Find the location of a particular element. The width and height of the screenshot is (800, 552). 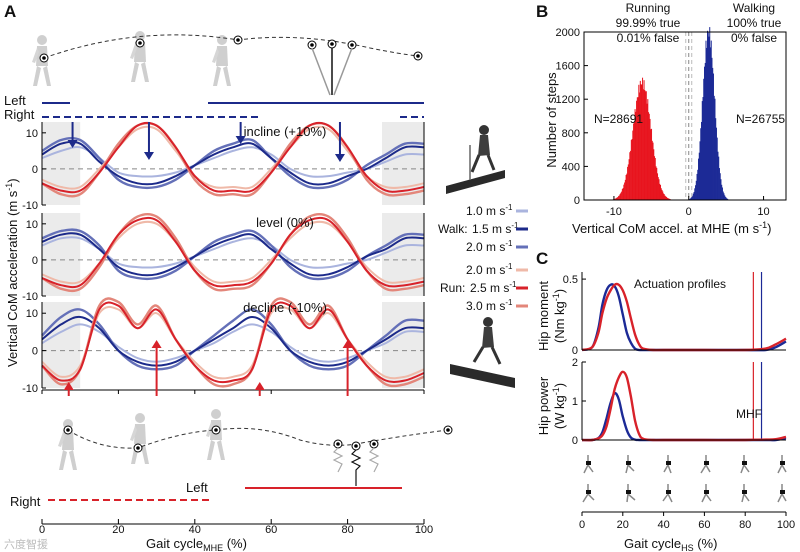

panel-c-letter: C is located at coordinates (542, 258).